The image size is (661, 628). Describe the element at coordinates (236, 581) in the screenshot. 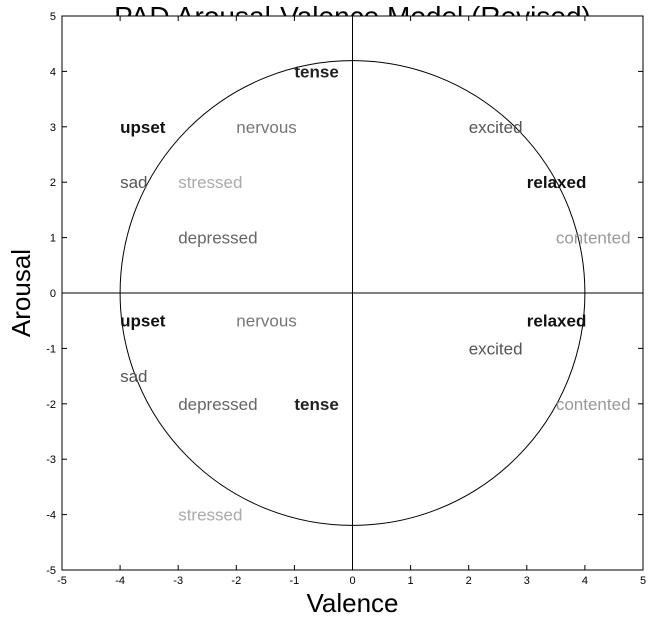

I see `x-tick-label: -2` at that location.